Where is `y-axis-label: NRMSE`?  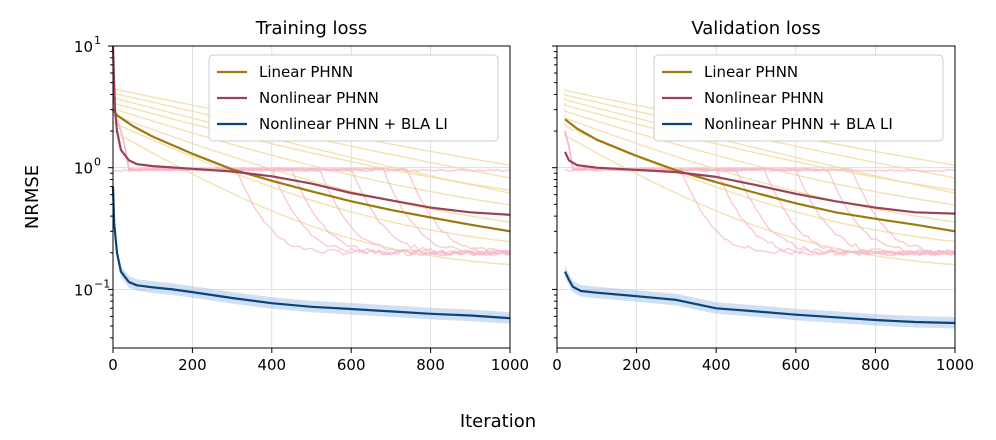
y-axis-label: NRMSE is located at coordinates (32, 197).